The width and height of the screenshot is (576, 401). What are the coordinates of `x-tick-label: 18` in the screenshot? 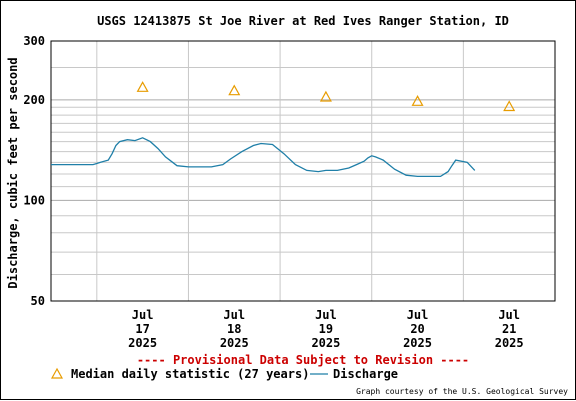 It's located at (234, 329).